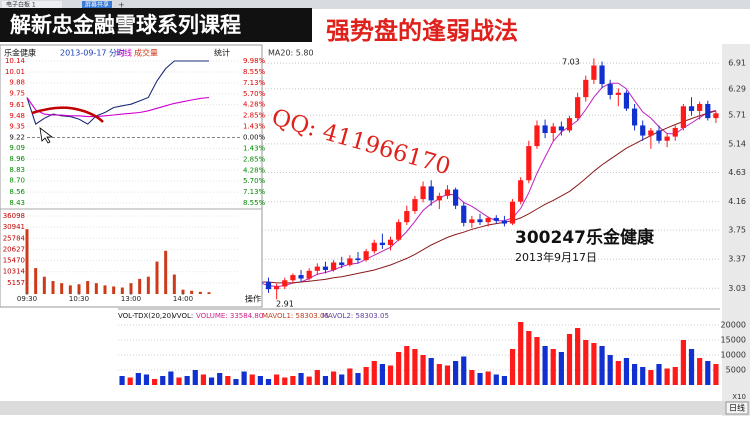  Describe the element at coordinates (17, 181) in the screenshot. I see `y-tick-label: 8.70` at that location.